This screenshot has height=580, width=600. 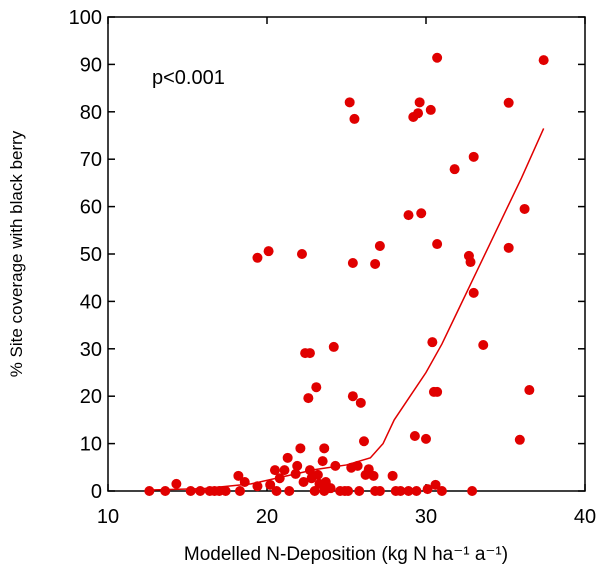 I want to click on y-tick-label: 30, so click(x=91, y=350).